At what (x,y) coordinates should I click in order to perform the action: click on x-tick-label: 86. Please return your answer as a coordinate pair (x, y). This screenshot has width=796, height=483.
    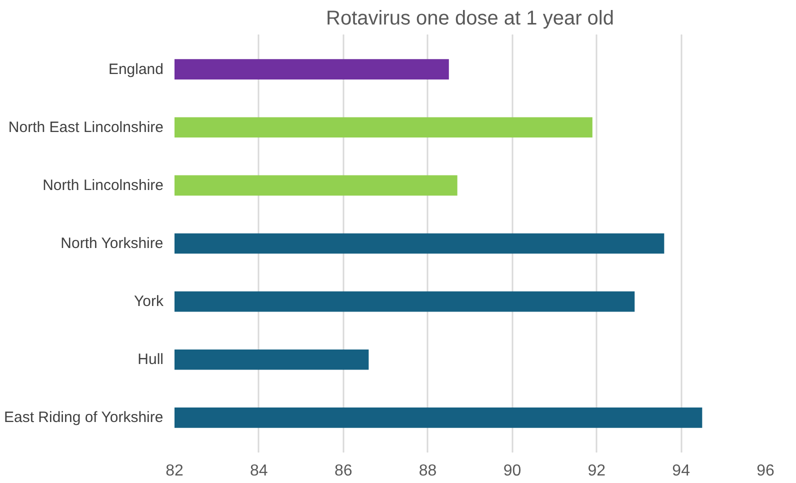
    Looking at the image, I should click on (343, 471).